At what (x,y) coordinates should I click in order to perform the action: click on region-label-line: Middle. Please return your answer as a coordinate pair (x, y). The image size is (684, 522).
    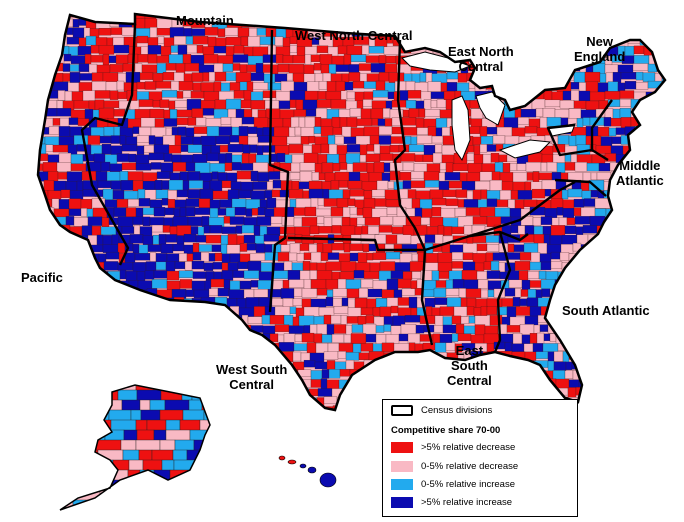
    Looking at the image, I should click on (640, 165).